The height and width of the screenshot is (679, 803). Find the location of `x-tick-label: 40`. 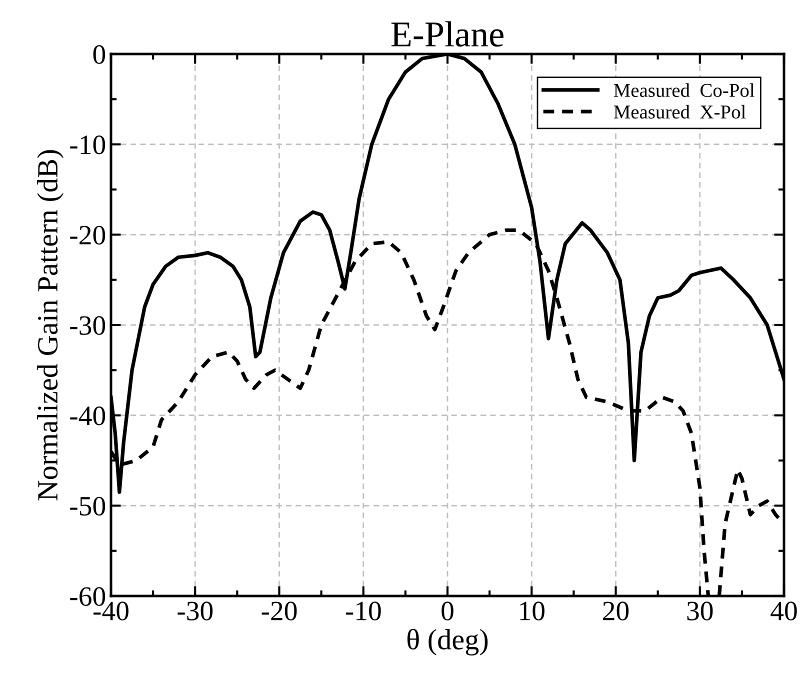

x-tick-label: 40 is located at coordinates (783, 611).